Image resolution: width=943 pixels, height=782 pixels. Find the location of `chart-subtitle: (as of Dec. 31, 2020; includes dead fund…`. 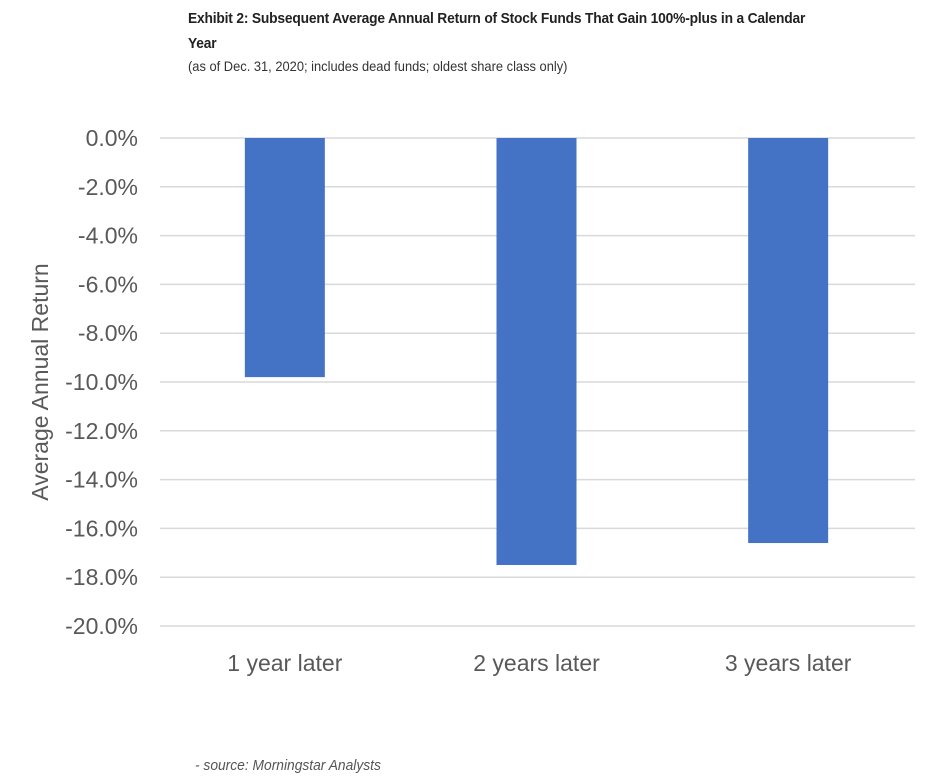

chart-subtitle: (as of Dec. 31, 2020; includes dead fund… is located at coordinates (378, 66).